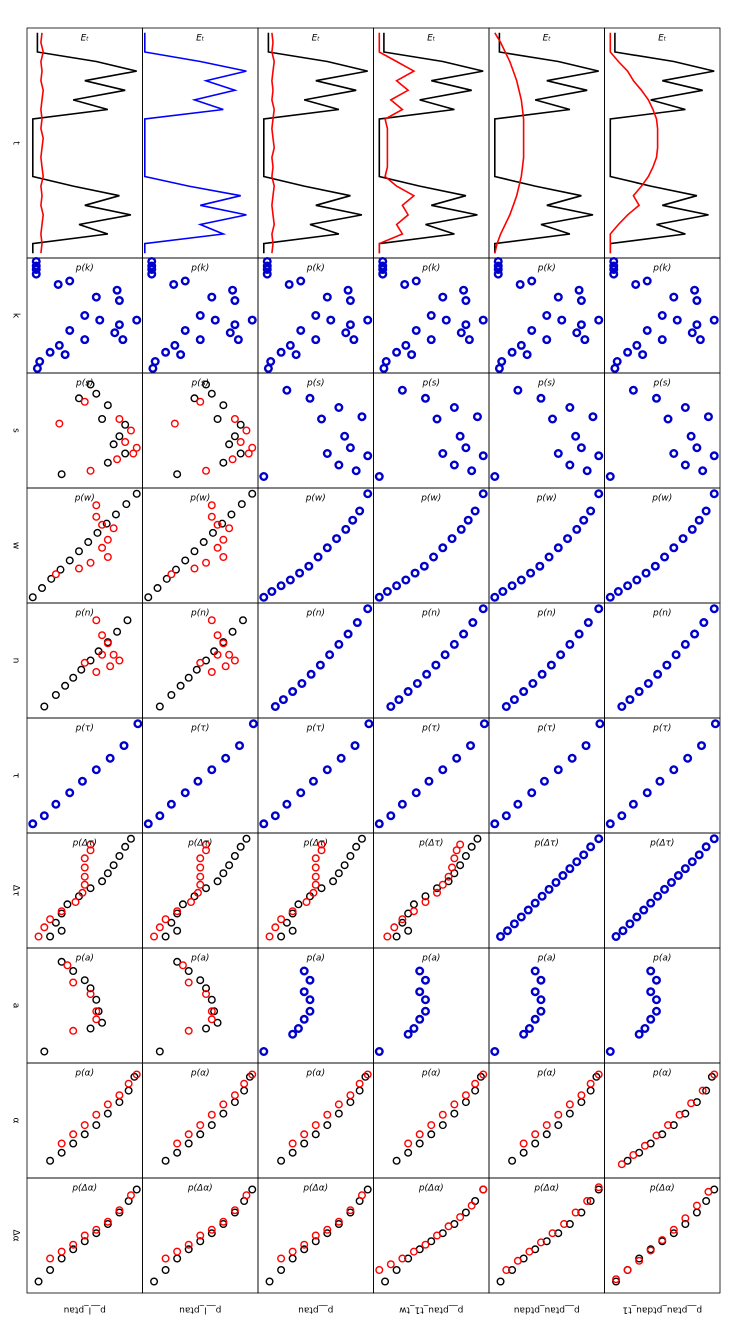 The height and width of the screenshot is (1326, 749). I want to click on series-line, so click(315, 143).